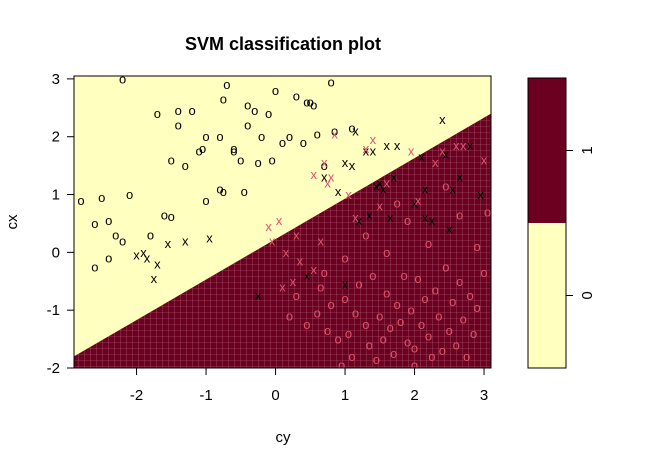 Image resolution: width=645 pixels, height=466 pixels. Describe the element at coordinates (56, 137) in the screenshot. I see `y-tick-label: 2` at that location.